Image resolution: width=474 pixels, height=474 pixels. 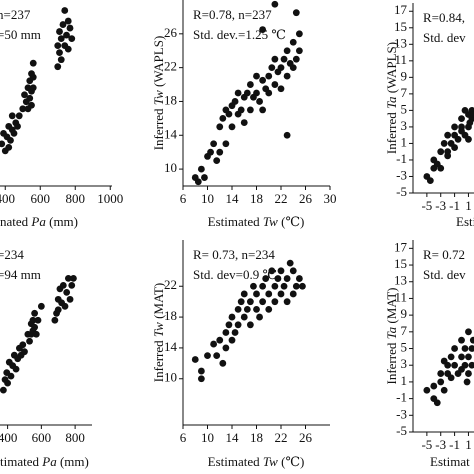 What do you see at coordinates (444, 254) in the screenshot?
I see `annotation: R= 0.72` at bounding box center [444, 254].